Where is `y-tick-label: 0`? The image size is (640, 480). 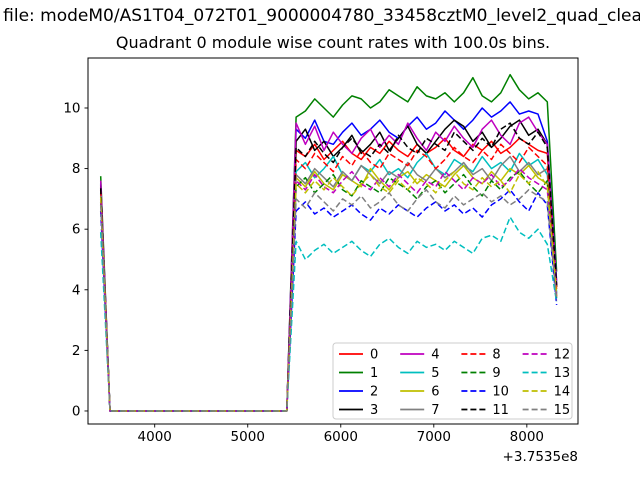 y-tick-label: 0 is located at coordinates (76, 411).